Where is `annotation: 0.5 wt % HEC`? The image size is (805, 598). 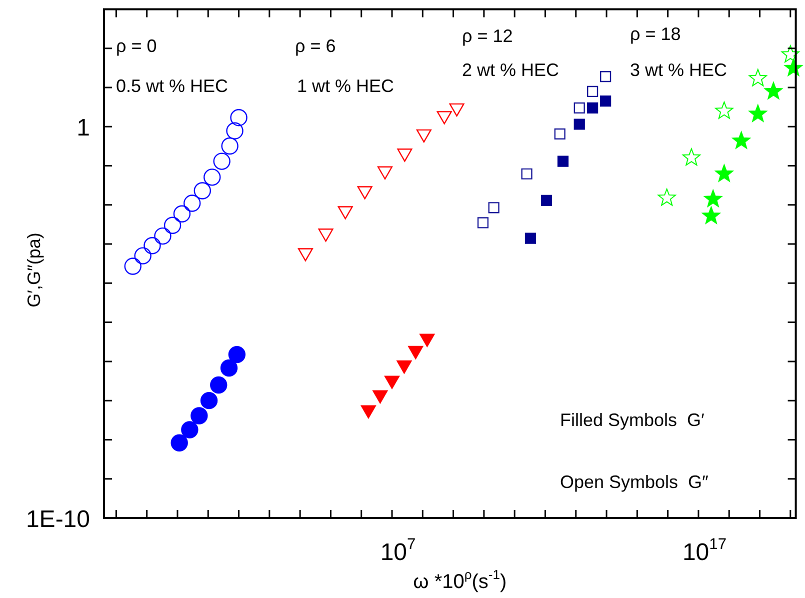 annotation: 0.5 wt % HEC is located at coordinates (172, 86).